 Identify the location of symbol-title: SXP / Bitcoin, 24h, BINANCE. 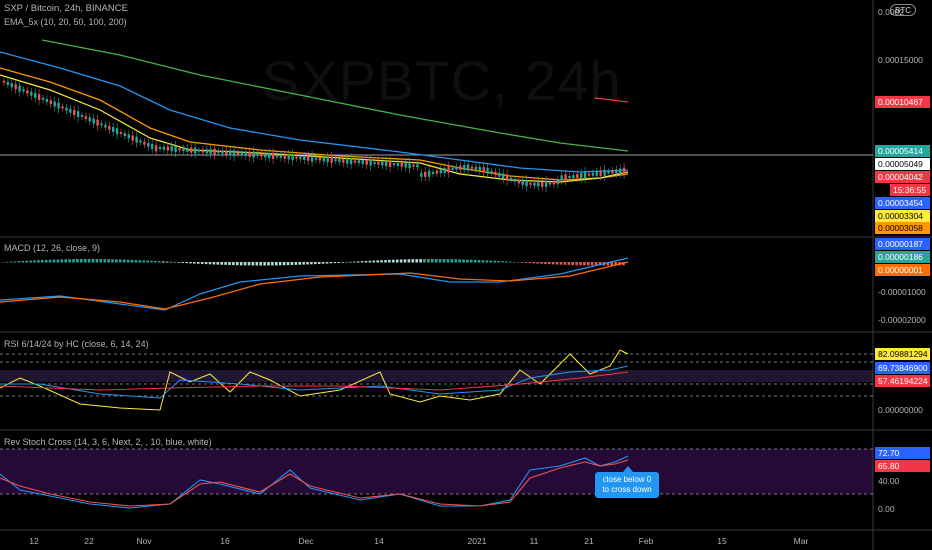
(66, 8).